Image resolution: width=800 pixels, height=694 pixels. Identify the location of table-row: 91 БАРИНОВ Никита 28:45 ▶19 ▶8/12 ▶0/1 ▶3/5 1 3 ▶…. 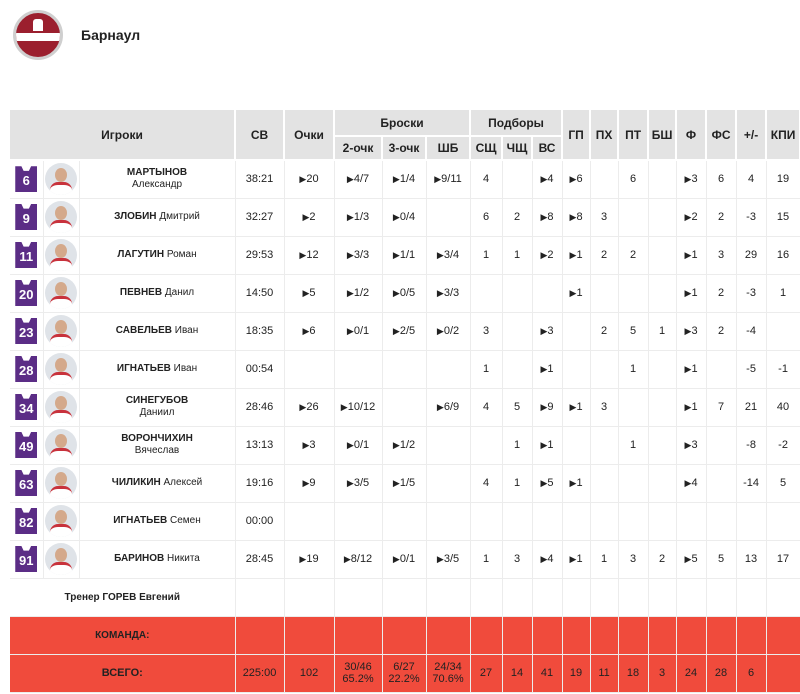
(405, 559).